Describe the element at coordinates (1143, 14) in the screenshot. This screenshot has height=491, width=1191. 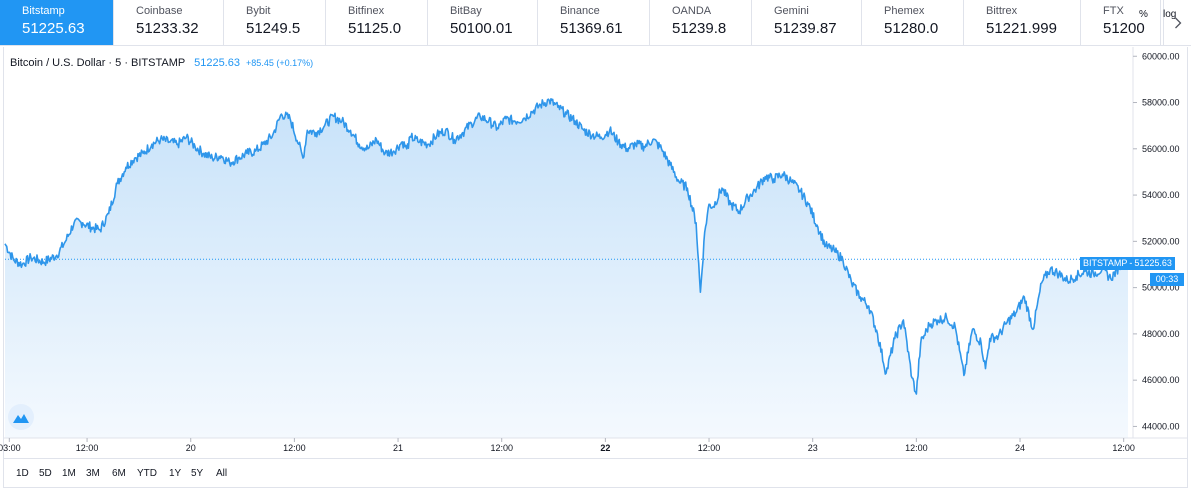
I see `percent-scale-toggle: %` at that location.